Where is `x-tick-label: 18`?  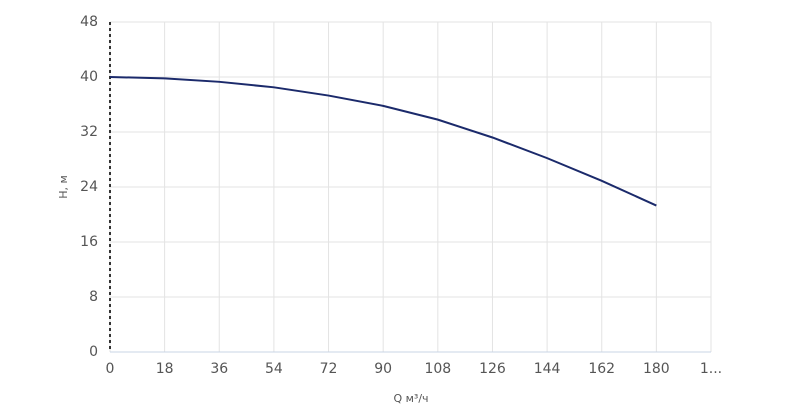
x-tick-label: 18 is located at coordinates (165, 369).